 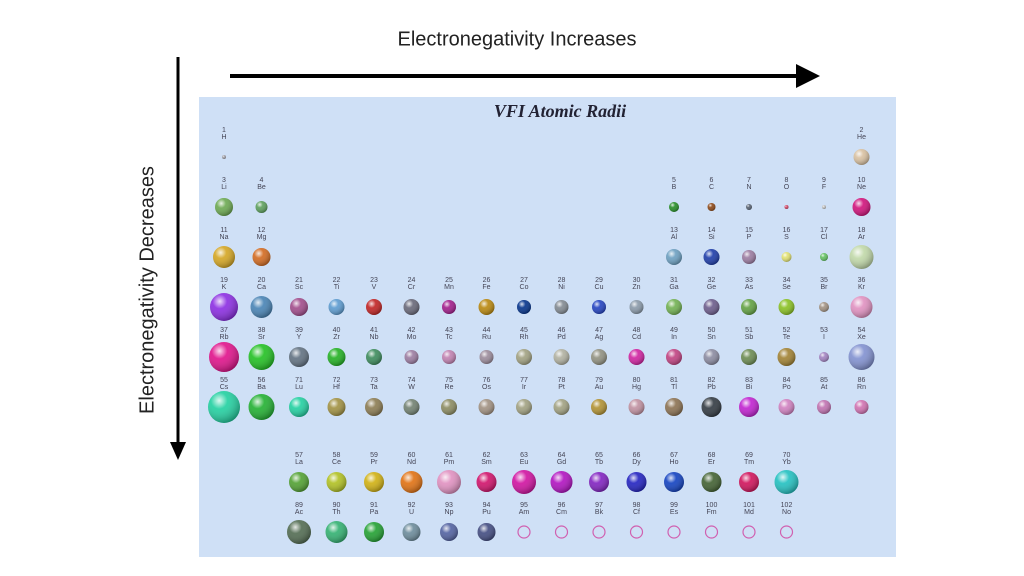 I want to click on element-symbol: Al, so click(x=674, y=237).